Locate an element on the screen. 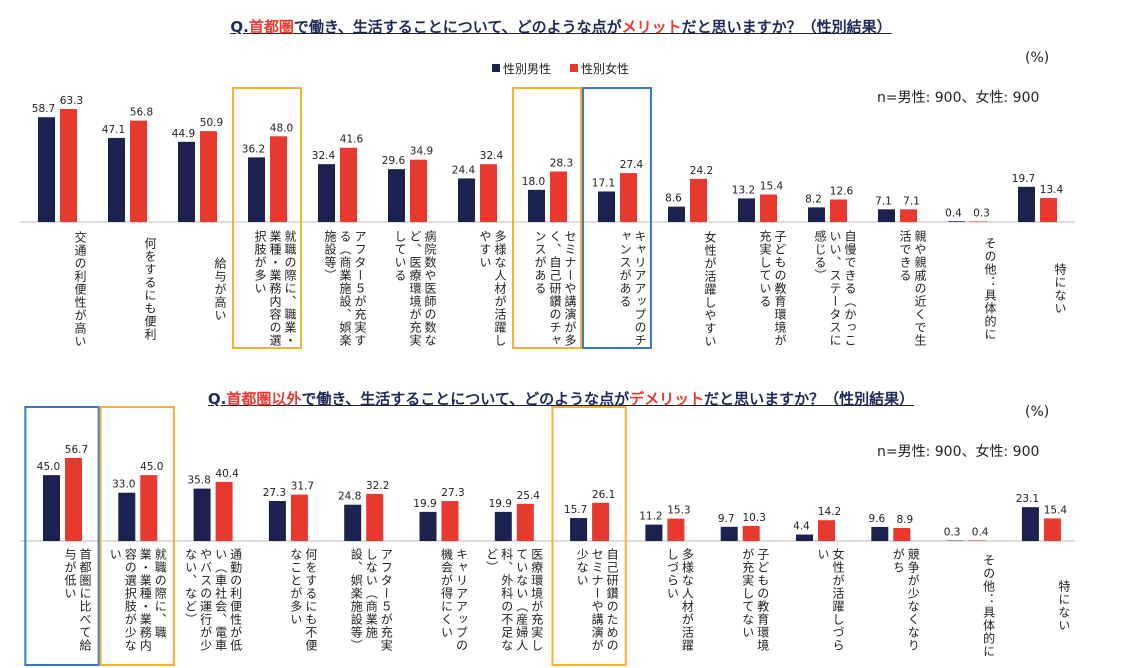  value-label: 23.1 is located at coordinates (1027, 499).